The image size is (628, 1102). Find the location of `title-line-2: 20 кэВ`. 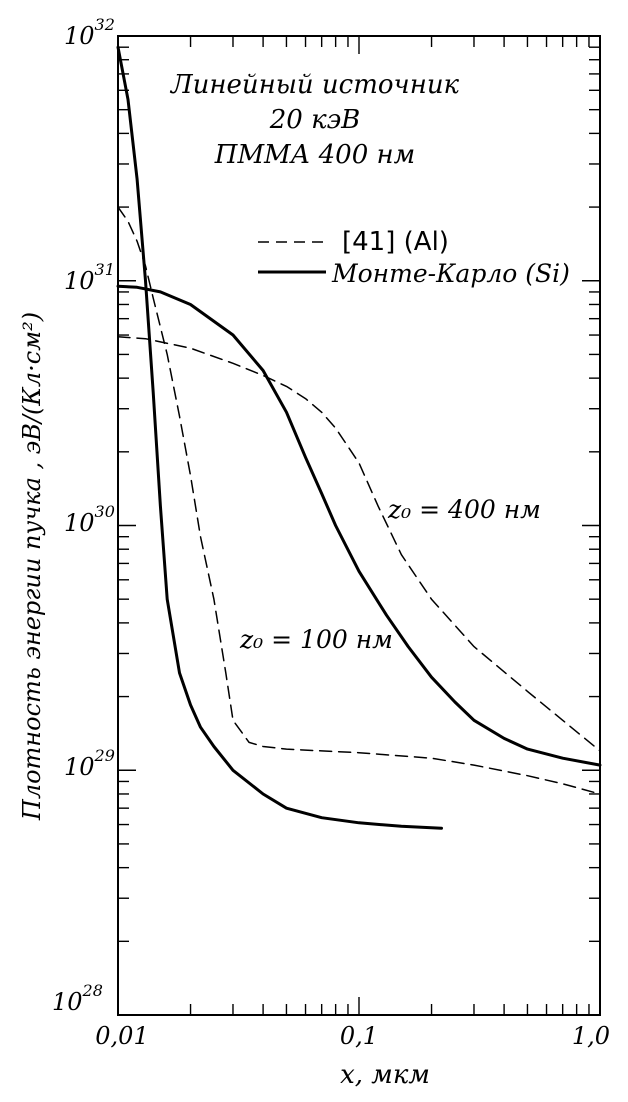

title-line-2: 20 кэВ is located at coordinates (315, 120).